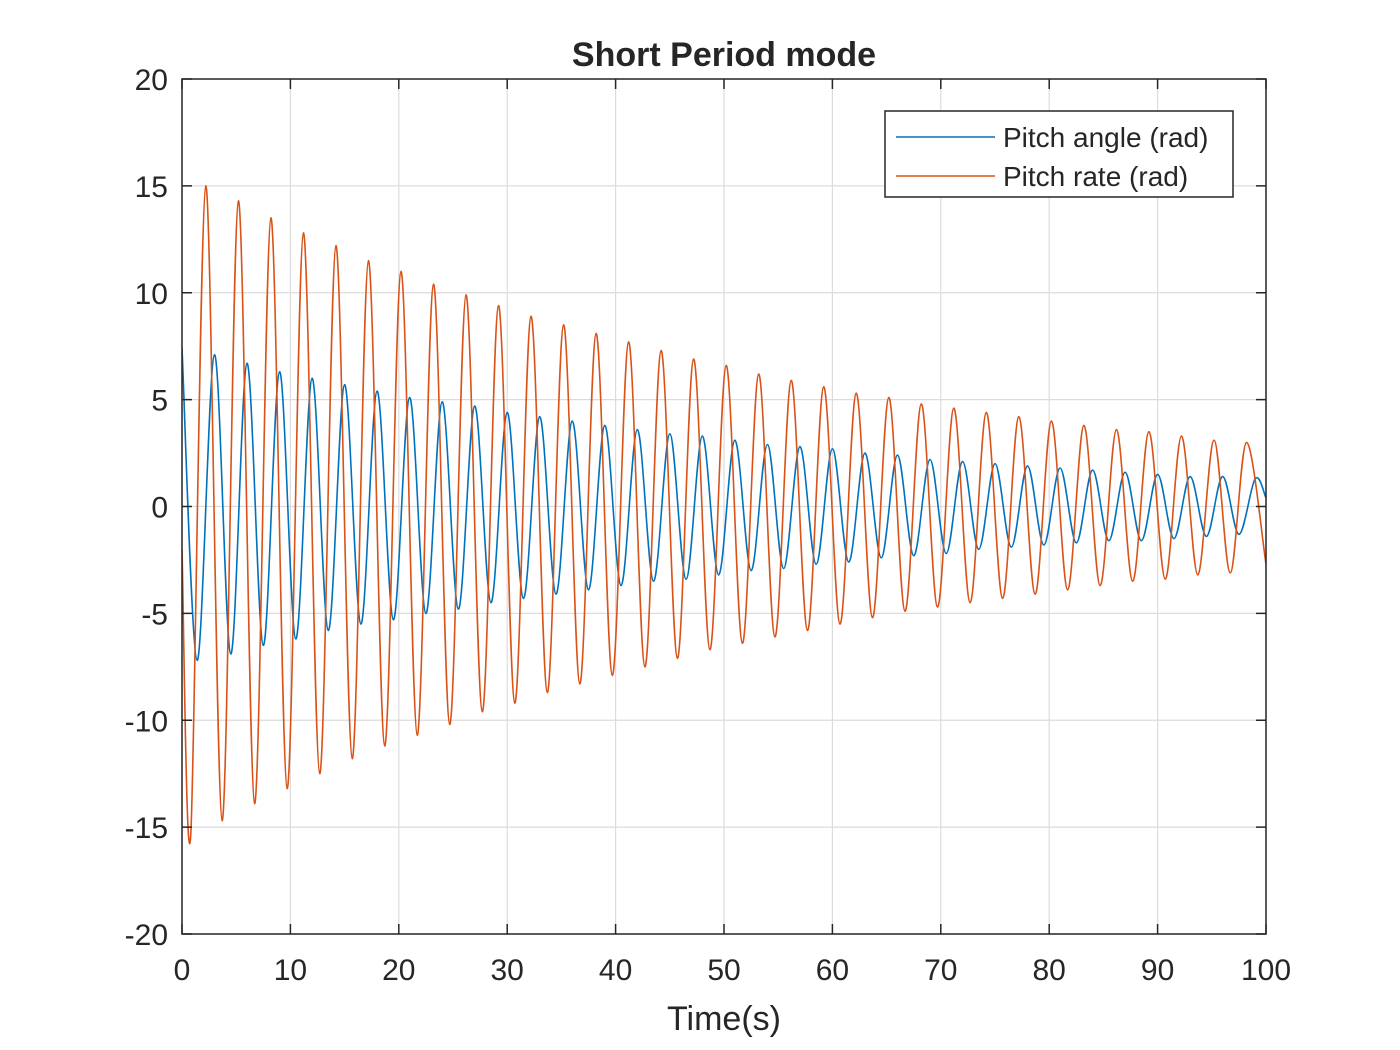  I want to click on x-tick-label: 0, so click(182, 970).